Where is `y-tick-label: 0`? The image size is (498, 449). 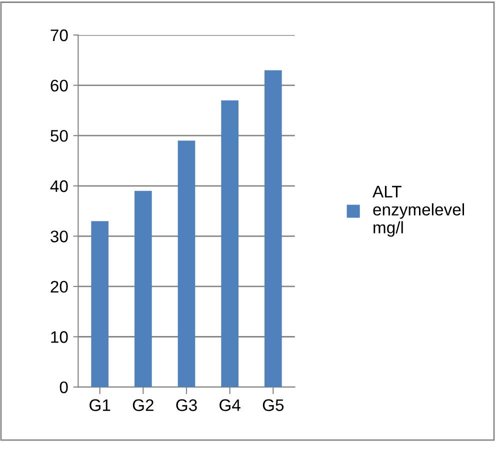 y-tick-label: 0 is located at coordinates (64, 387).